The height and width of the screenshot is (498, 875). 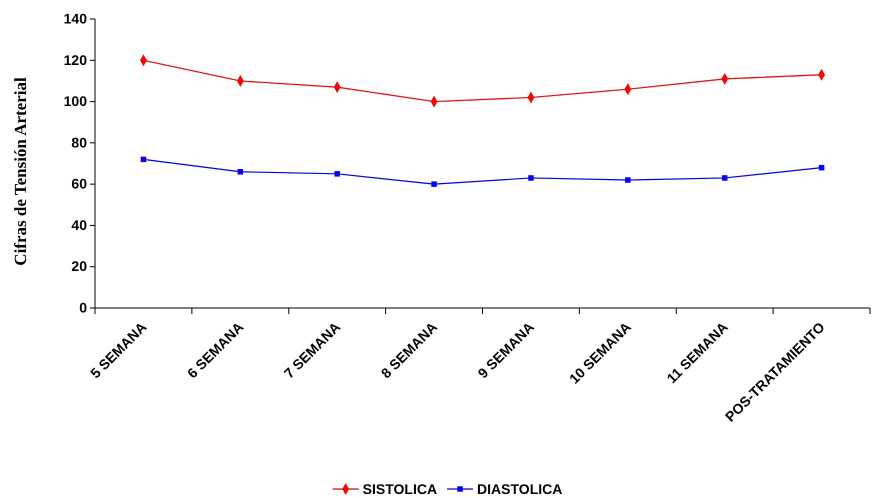 I want to click on legend-label: SISTOLICA, so click(x=400, y=489).